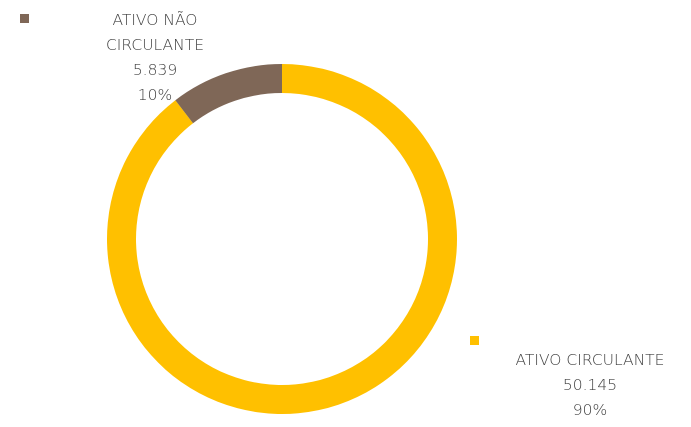 This screenshot has width=691, height=427. What do you see at coordinates (590, 410) in the screenshot?
I see `percent-label: 90%` at bounding box center [590, 410].